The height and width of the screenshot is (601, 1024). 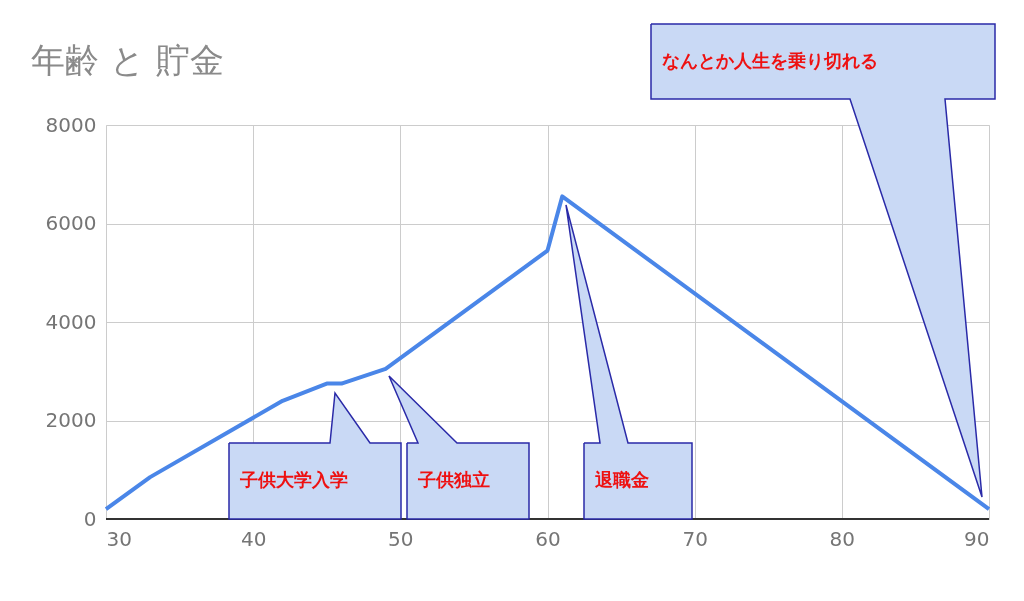 I want to click on x-tick-label: 90, so click(x=977, y=538).